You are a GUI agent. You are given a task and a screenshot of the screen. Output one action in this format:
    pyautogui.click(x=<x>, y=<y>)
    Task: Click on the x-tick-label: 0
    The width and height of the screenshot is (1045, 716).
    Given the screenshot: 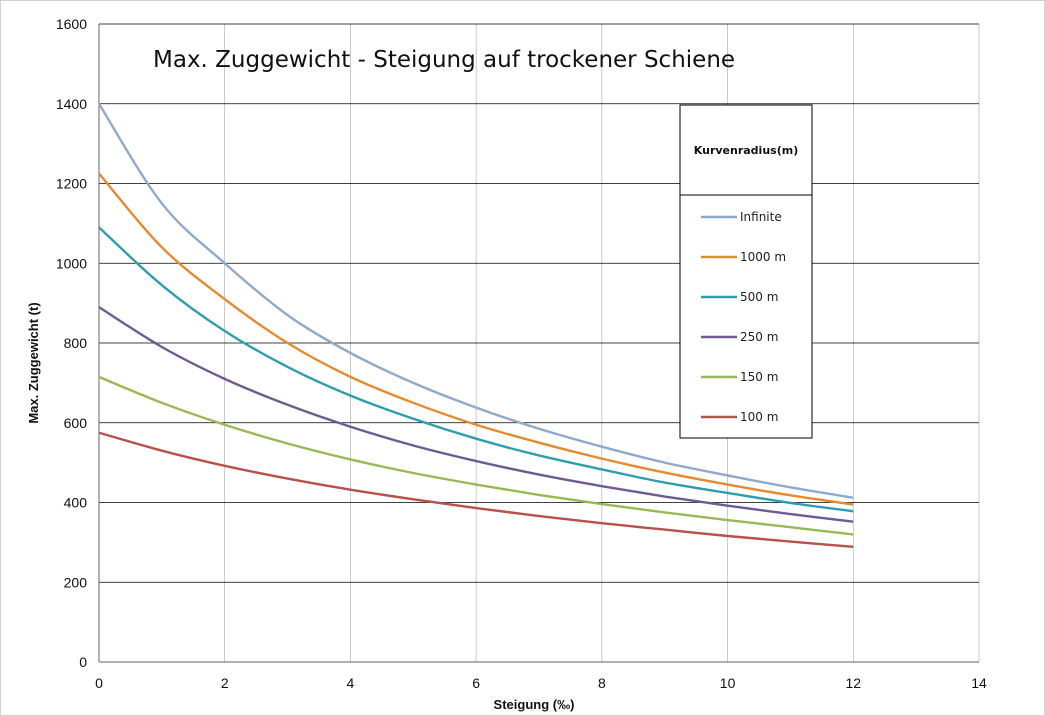 What is the action you would take?
    pyautogui.click(x=99, y=683)
    